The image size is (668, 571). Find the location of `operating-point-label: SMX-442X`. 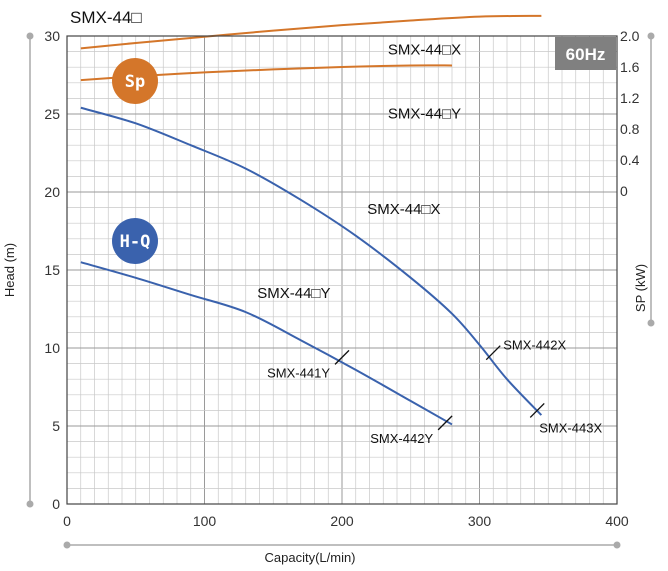

operating-point-label: SMX-442X is located at coordinates (534, 345).